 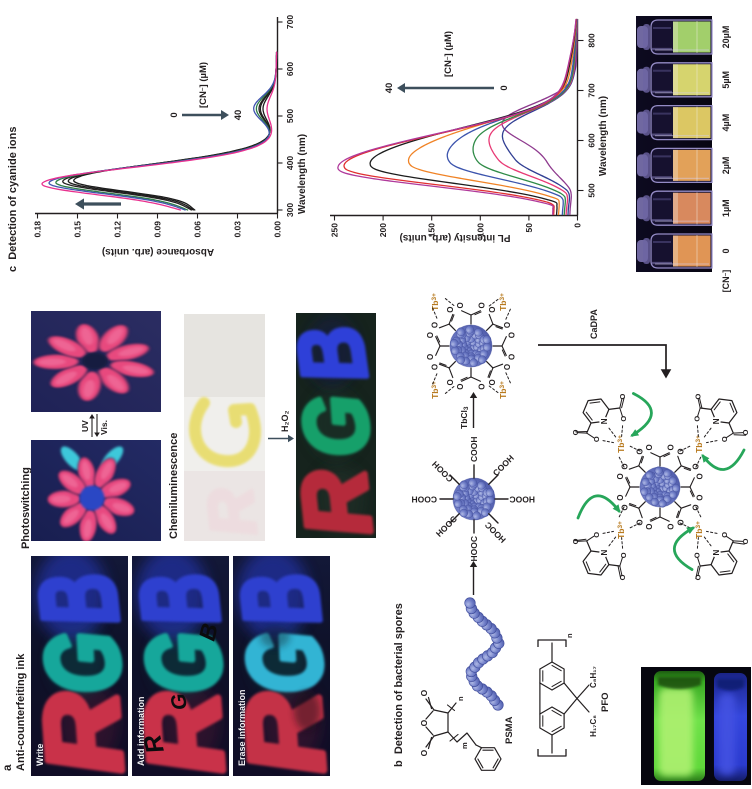 What do you see at coordinates (605, 702) in the screenshot?
I see `svg-text: PFO` at bounding box center [605, 702].